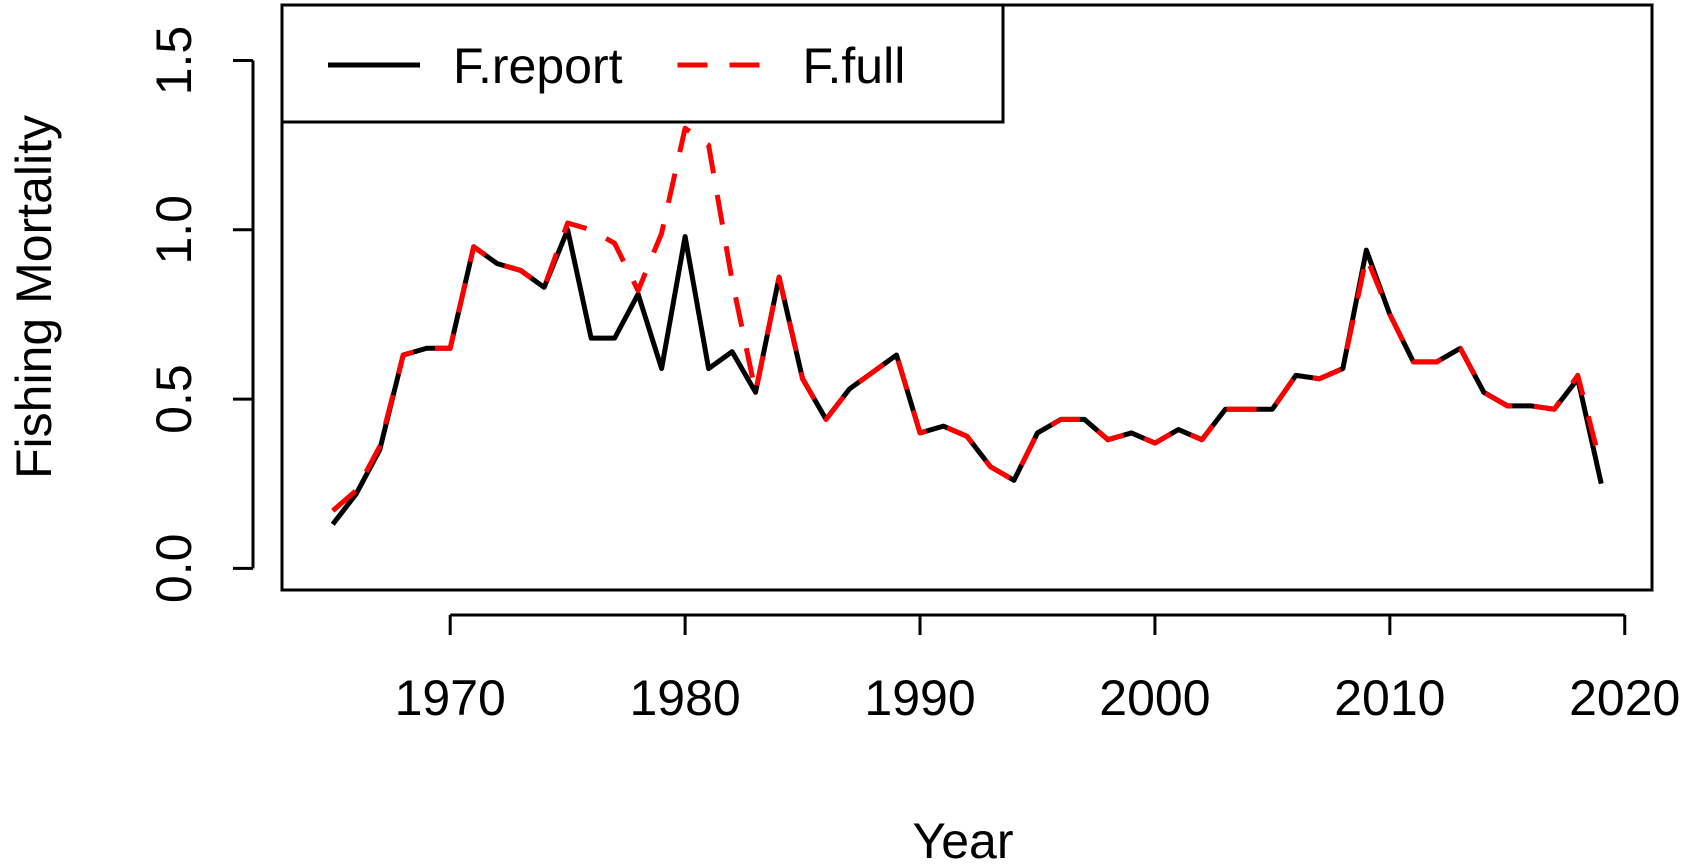 This screenshot has width=1688, height=868. I want to click on x-tick-label: 1990, so click(919, 698).